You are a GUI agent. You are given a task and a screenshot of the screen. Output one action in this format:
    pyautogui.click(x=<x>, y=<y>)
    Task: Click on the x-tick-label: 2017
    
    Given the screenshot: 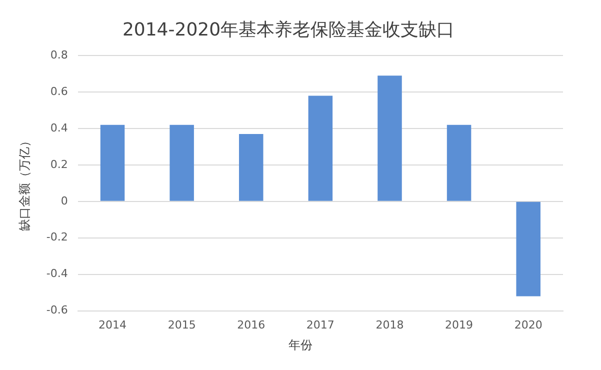 What is the action you would take?
    pyautogui.click(x=320, y=325)
    